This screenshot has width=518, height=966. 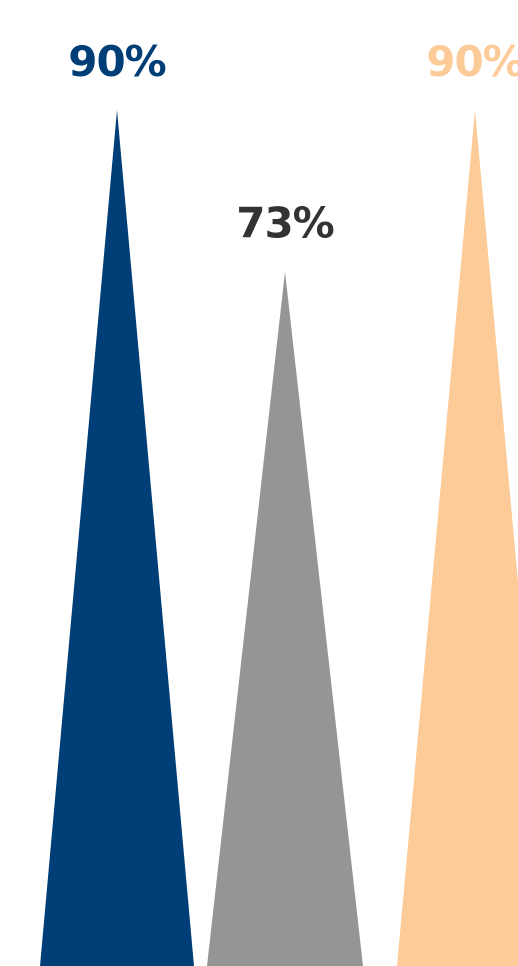 What do you see at coordinates (472, 61) in the screenshot?
I see `value-label-3: 90%` at bounding box center [472, 61].